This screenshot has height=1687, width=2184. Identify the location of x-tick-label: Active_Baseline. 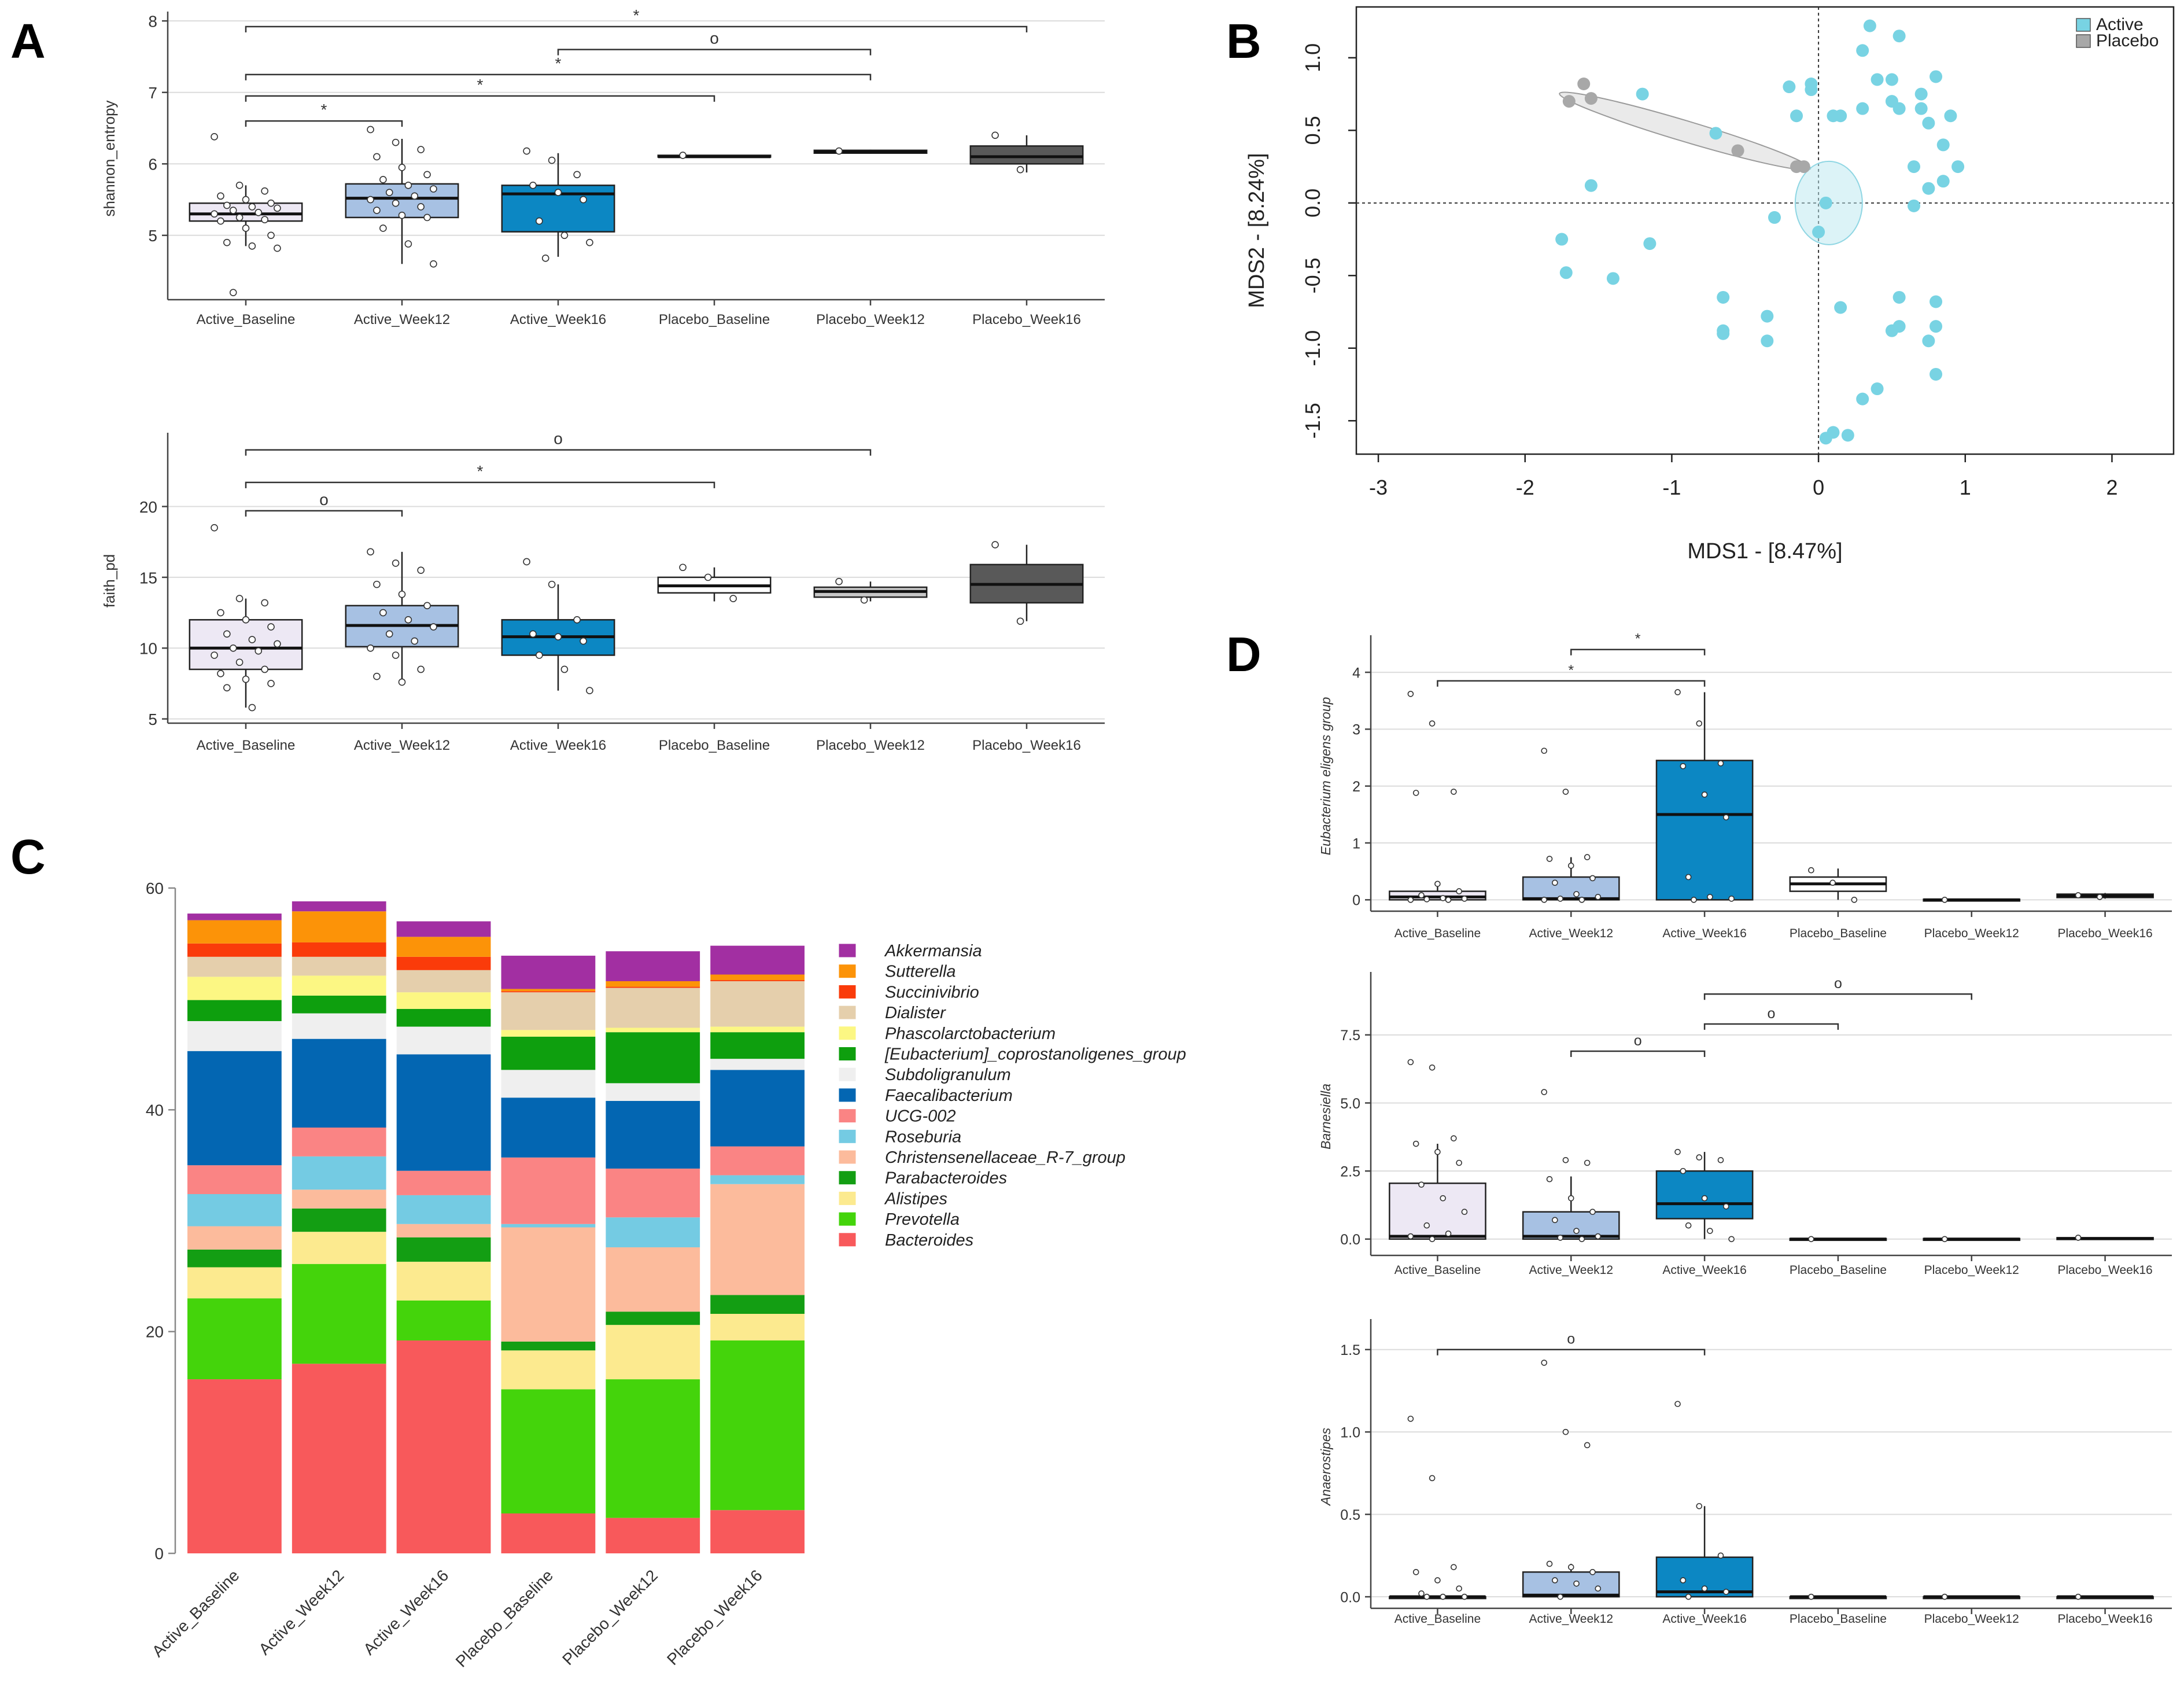
(246, 319).